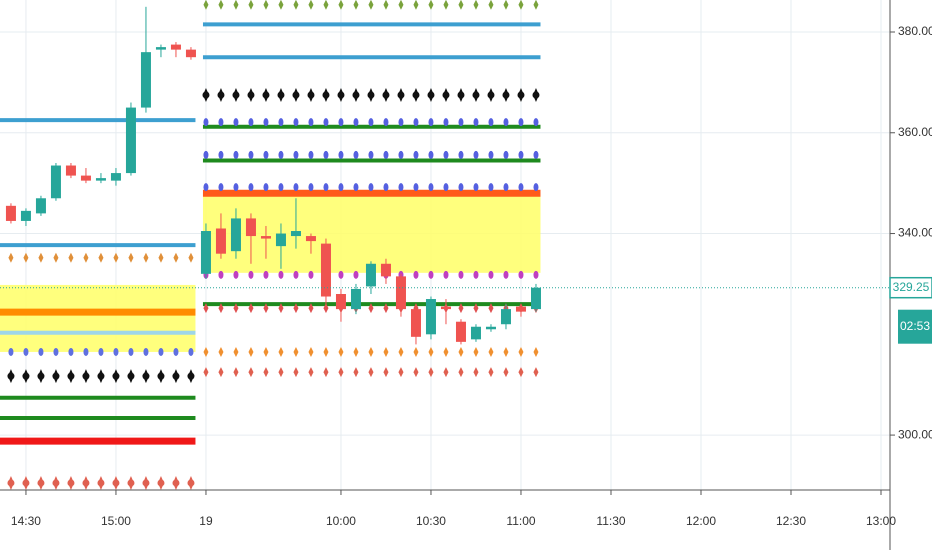 Image resolution: width=932 pixels, height=555 pixels. I want to click on y-tick-label: 300.00, so click(915, 434).